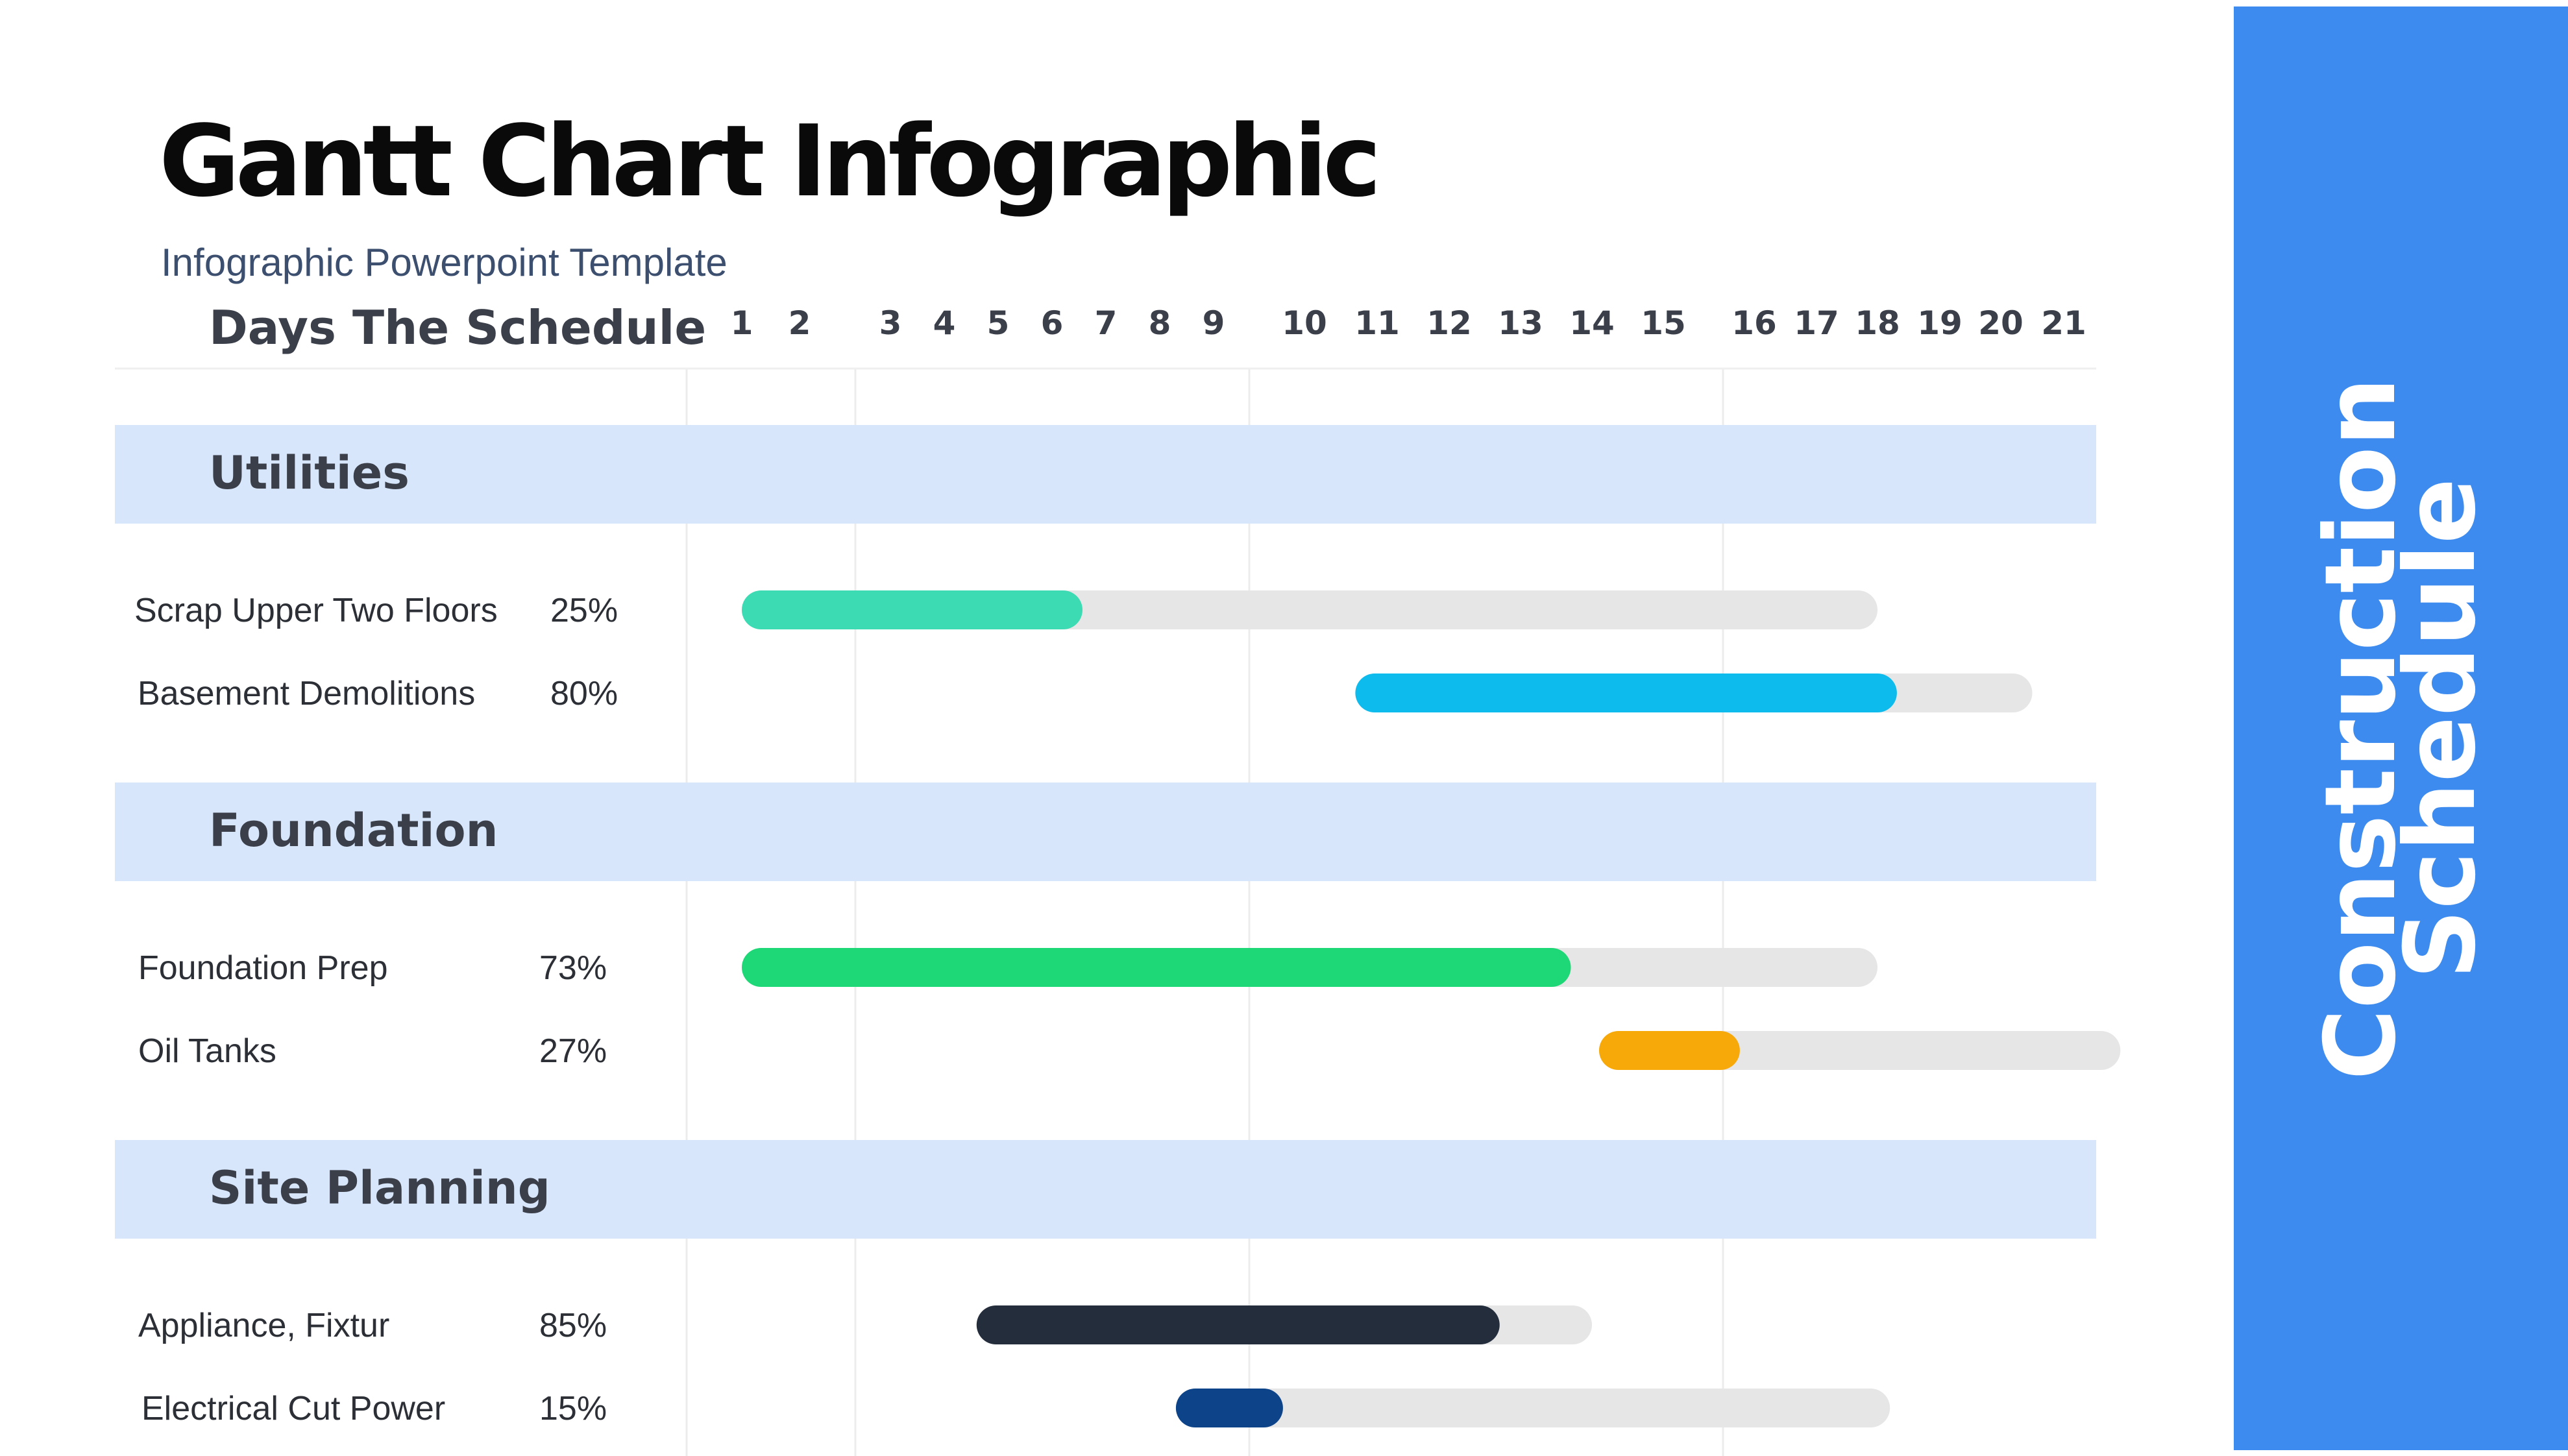 The image size is (2568, 1456). I want to click on task-label: Scrap Upper Two Floors, so click(316, 610).